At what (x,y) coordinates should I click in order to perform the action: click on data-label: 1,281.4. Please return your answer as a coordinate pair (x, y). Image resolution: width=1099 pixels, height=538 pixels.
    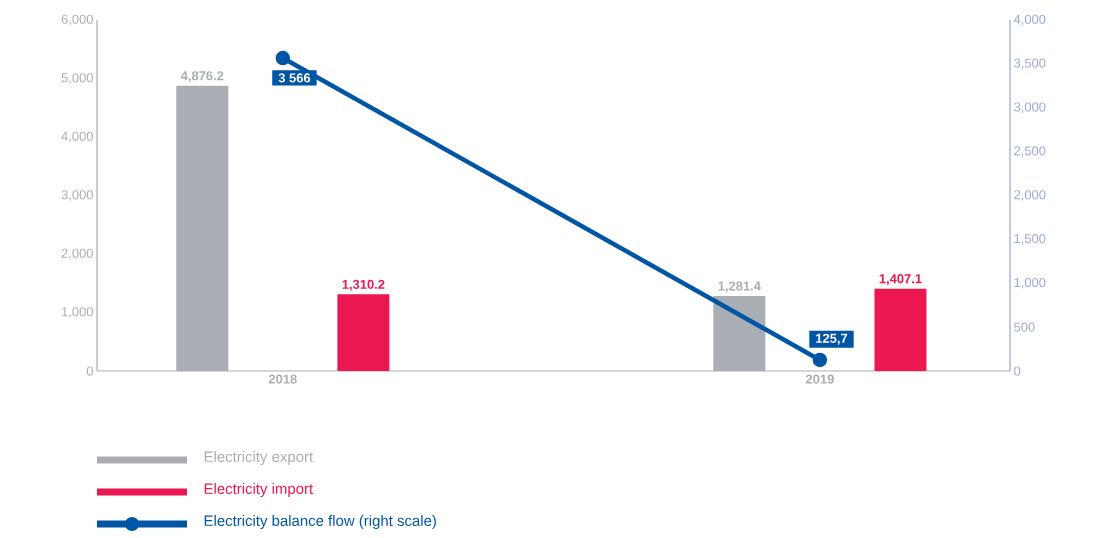
    Looking at the image, I should click on (739, 287).